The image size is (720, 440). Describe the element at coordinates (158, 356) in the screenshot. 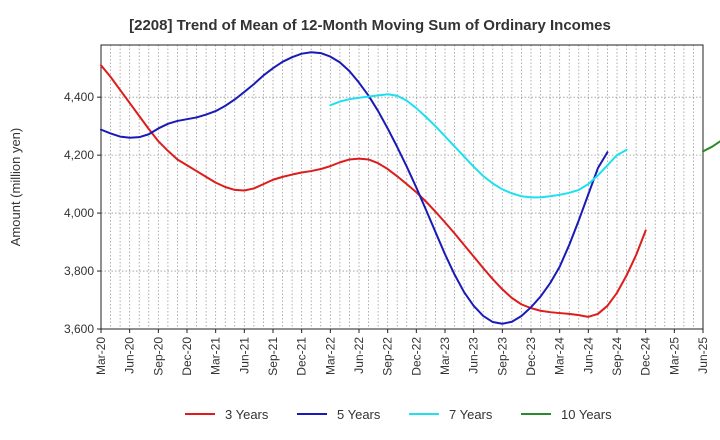

I see `x-tick-label: Sep-20` at that location.